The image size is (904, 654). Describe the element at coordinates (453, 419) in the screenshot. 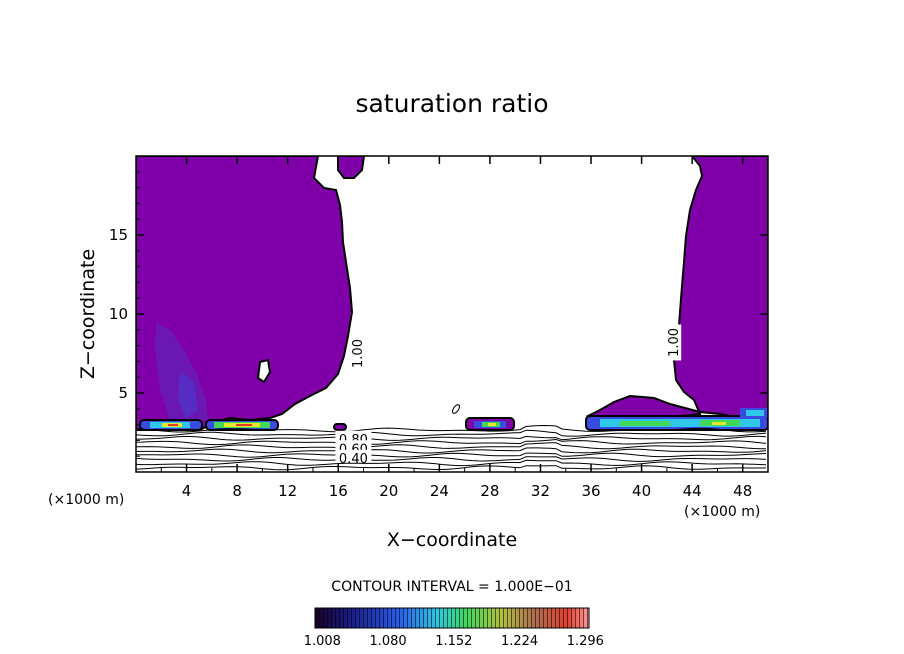

I see `low-cloud-band` at that location.